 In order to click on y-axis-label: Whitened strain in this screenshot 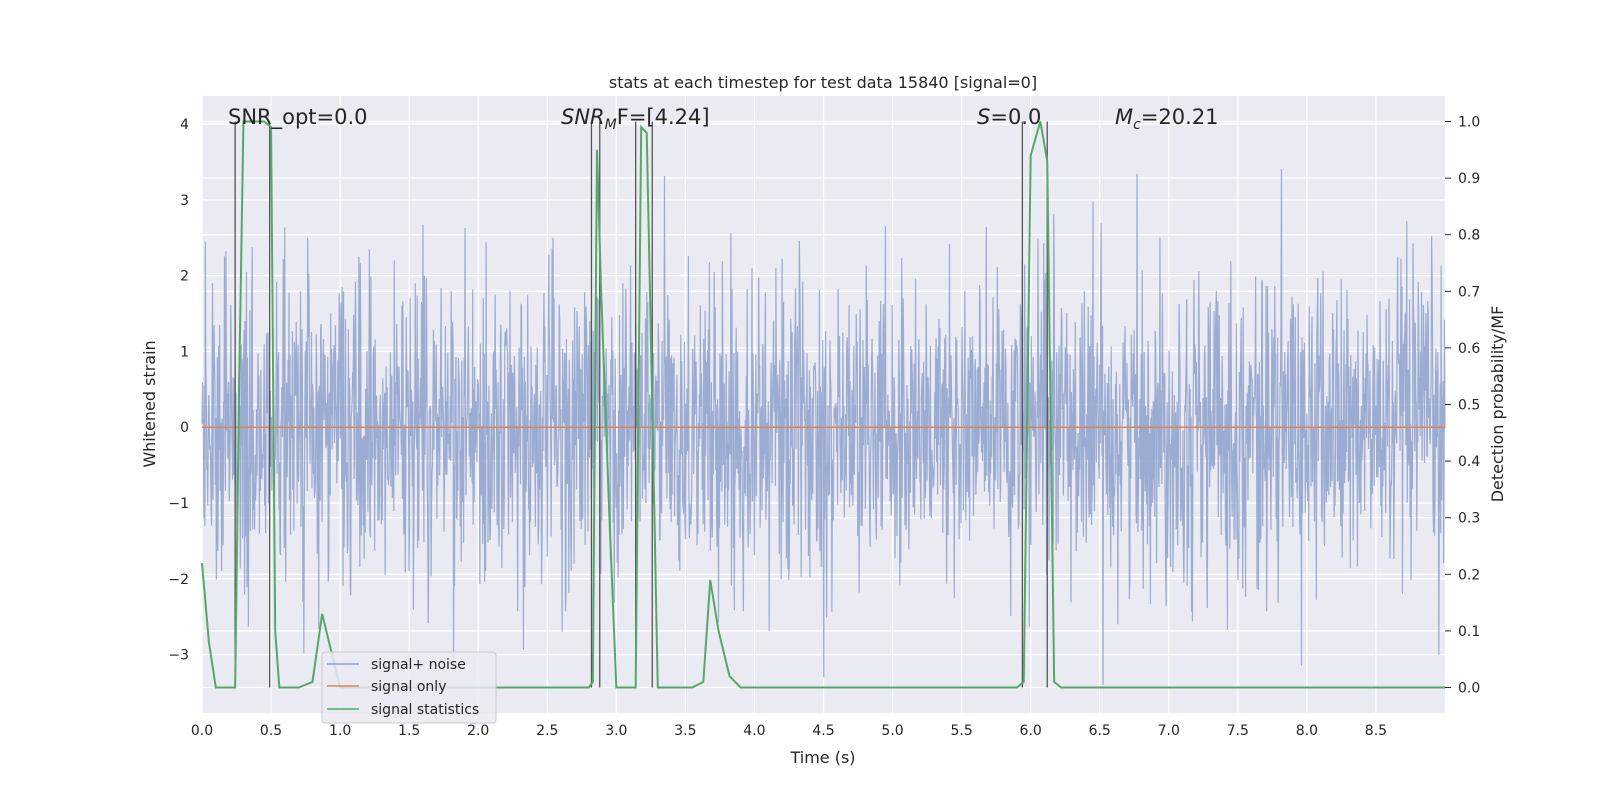, I will do `click(149, 403)`.